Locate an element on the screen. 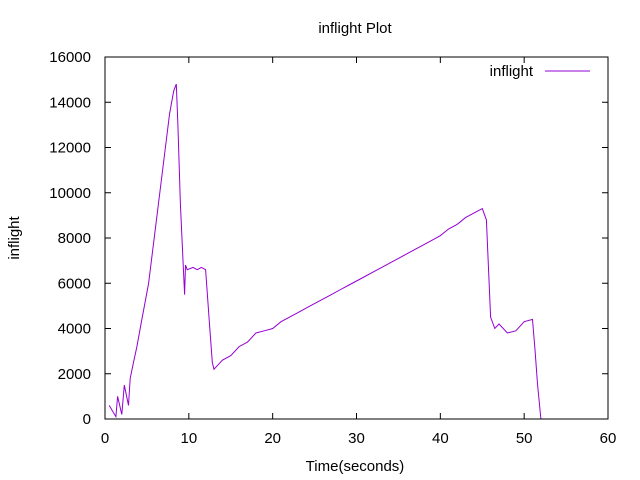  x-tick-label: 20 is located at coordinates (272, 438).